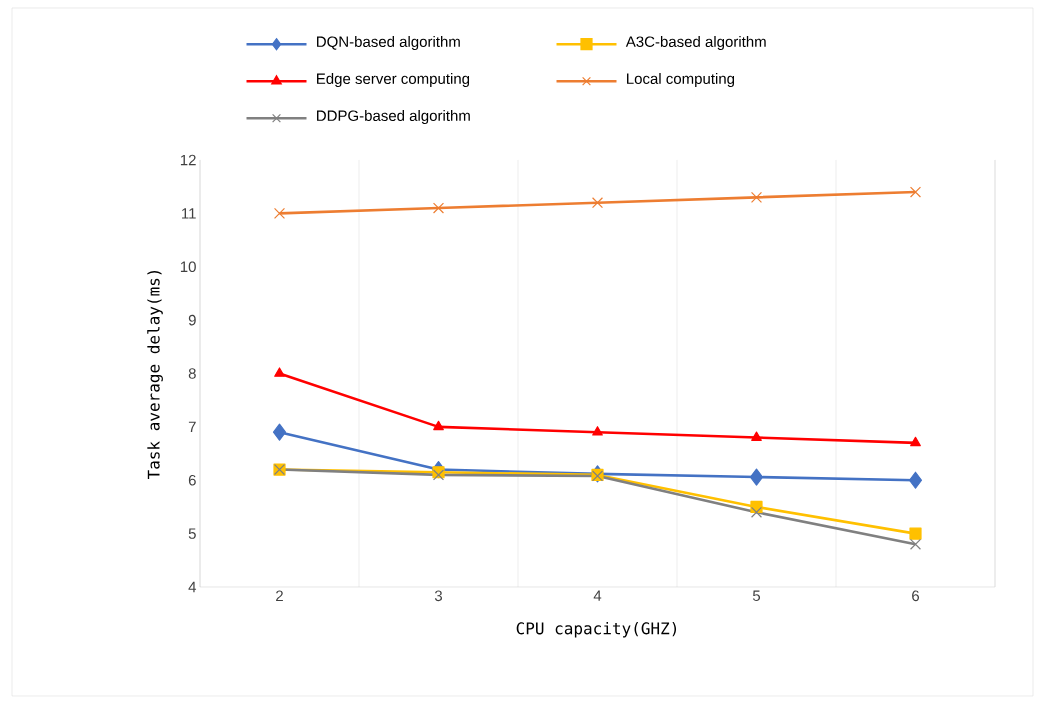 The image size is (1045, 708). What do you see at coordinates (916, 596) in the screenshot?
I see `x-tick-label: 6` at bounding box center [916, 596].